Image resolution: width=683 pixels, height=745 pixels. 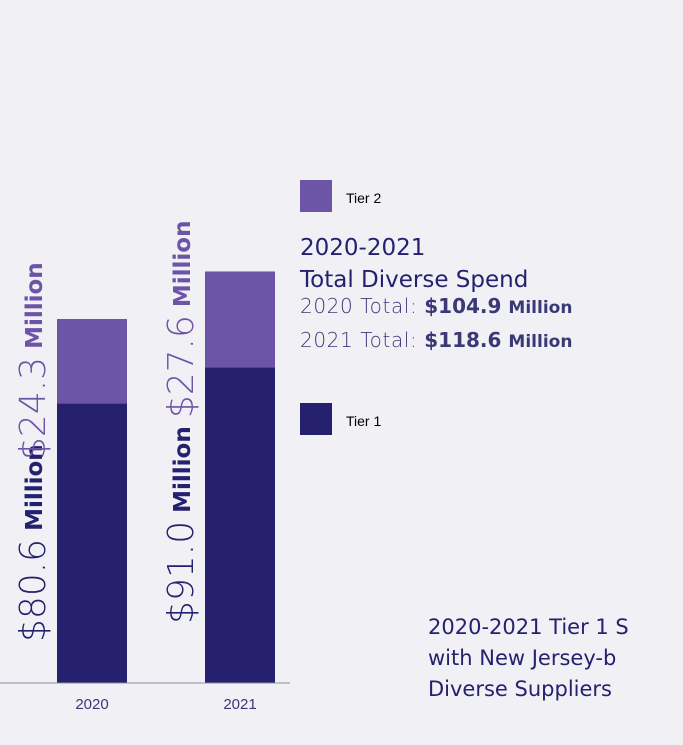 I want to click on tier-1-note-line-1: 2020-2021 Tier 1 S, so click(x=528, y=627).